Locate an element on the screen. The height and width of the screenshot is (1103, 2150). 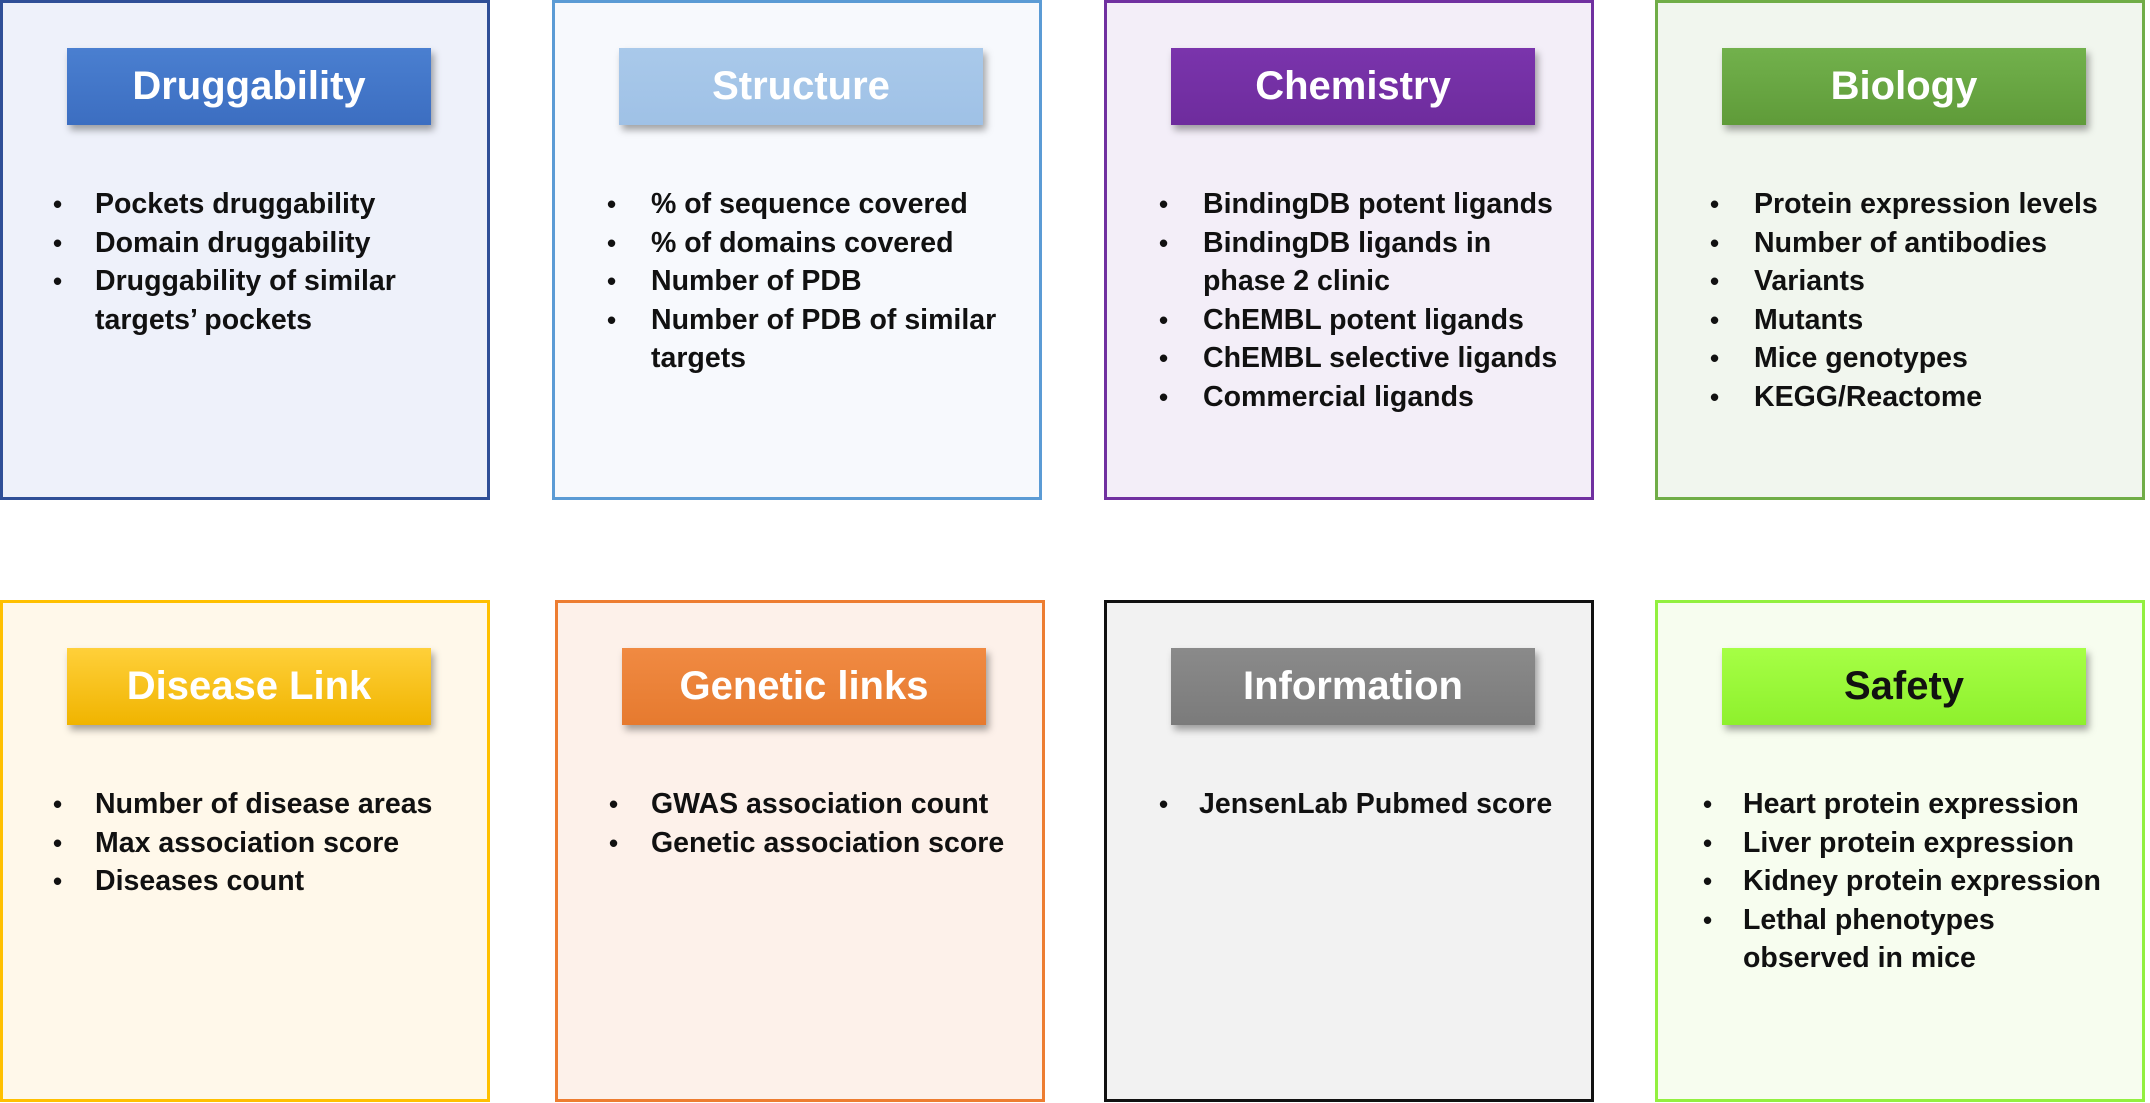
list-item: • Genetic association score is located at coordinates (800, 843).